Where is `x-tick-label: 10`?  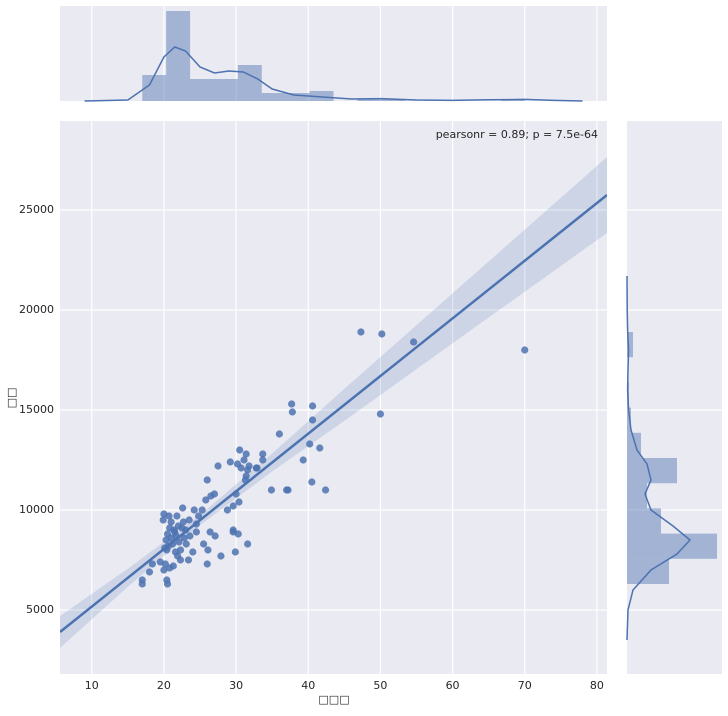
x-tick-label: 10 is located at coordinates (92, 685).